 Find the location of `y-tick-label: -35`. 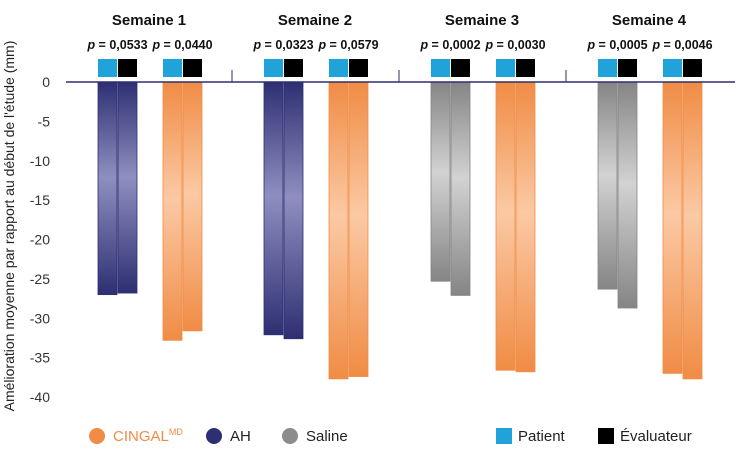

y-tick-label: -35 is located at coordinates (40, 358).